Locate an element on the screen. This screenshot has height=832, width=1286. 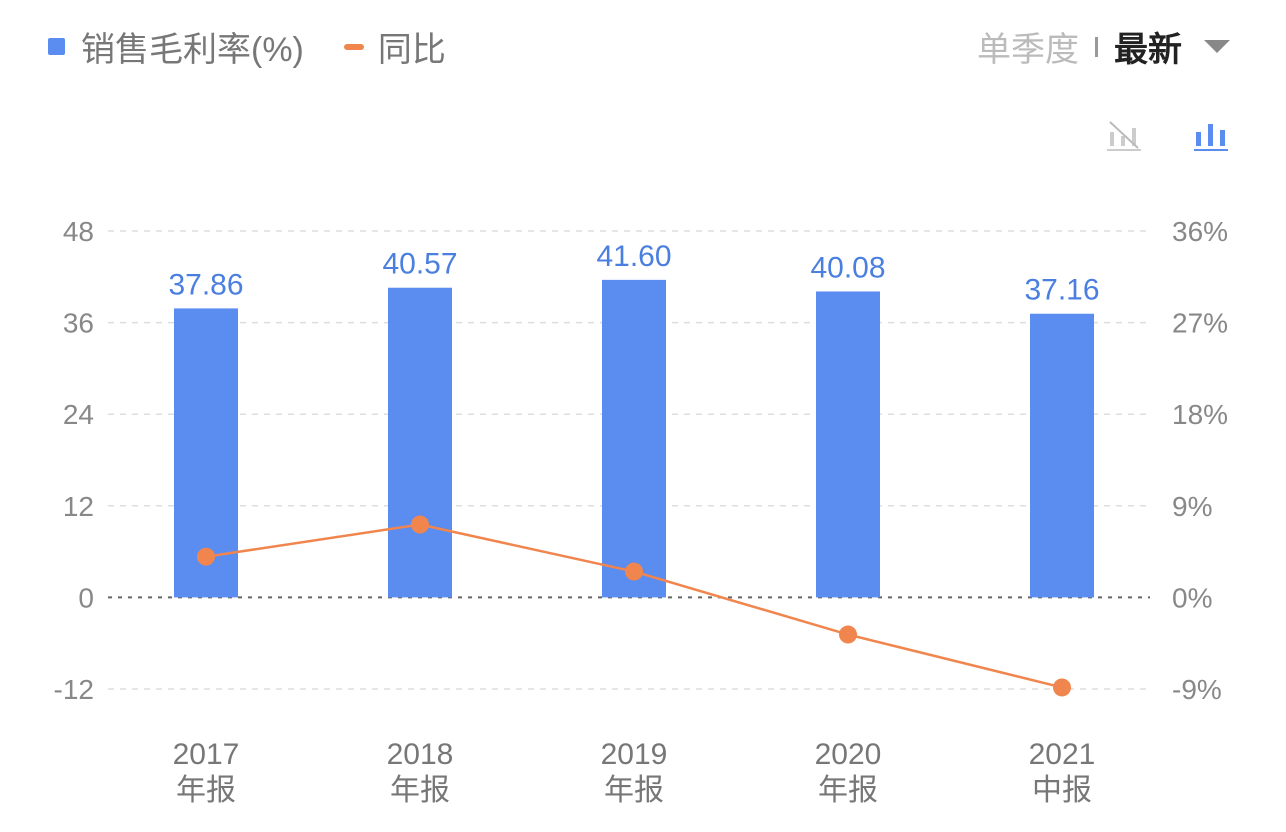
left-axis-tick: 48 is located at coordinates (78, 231).